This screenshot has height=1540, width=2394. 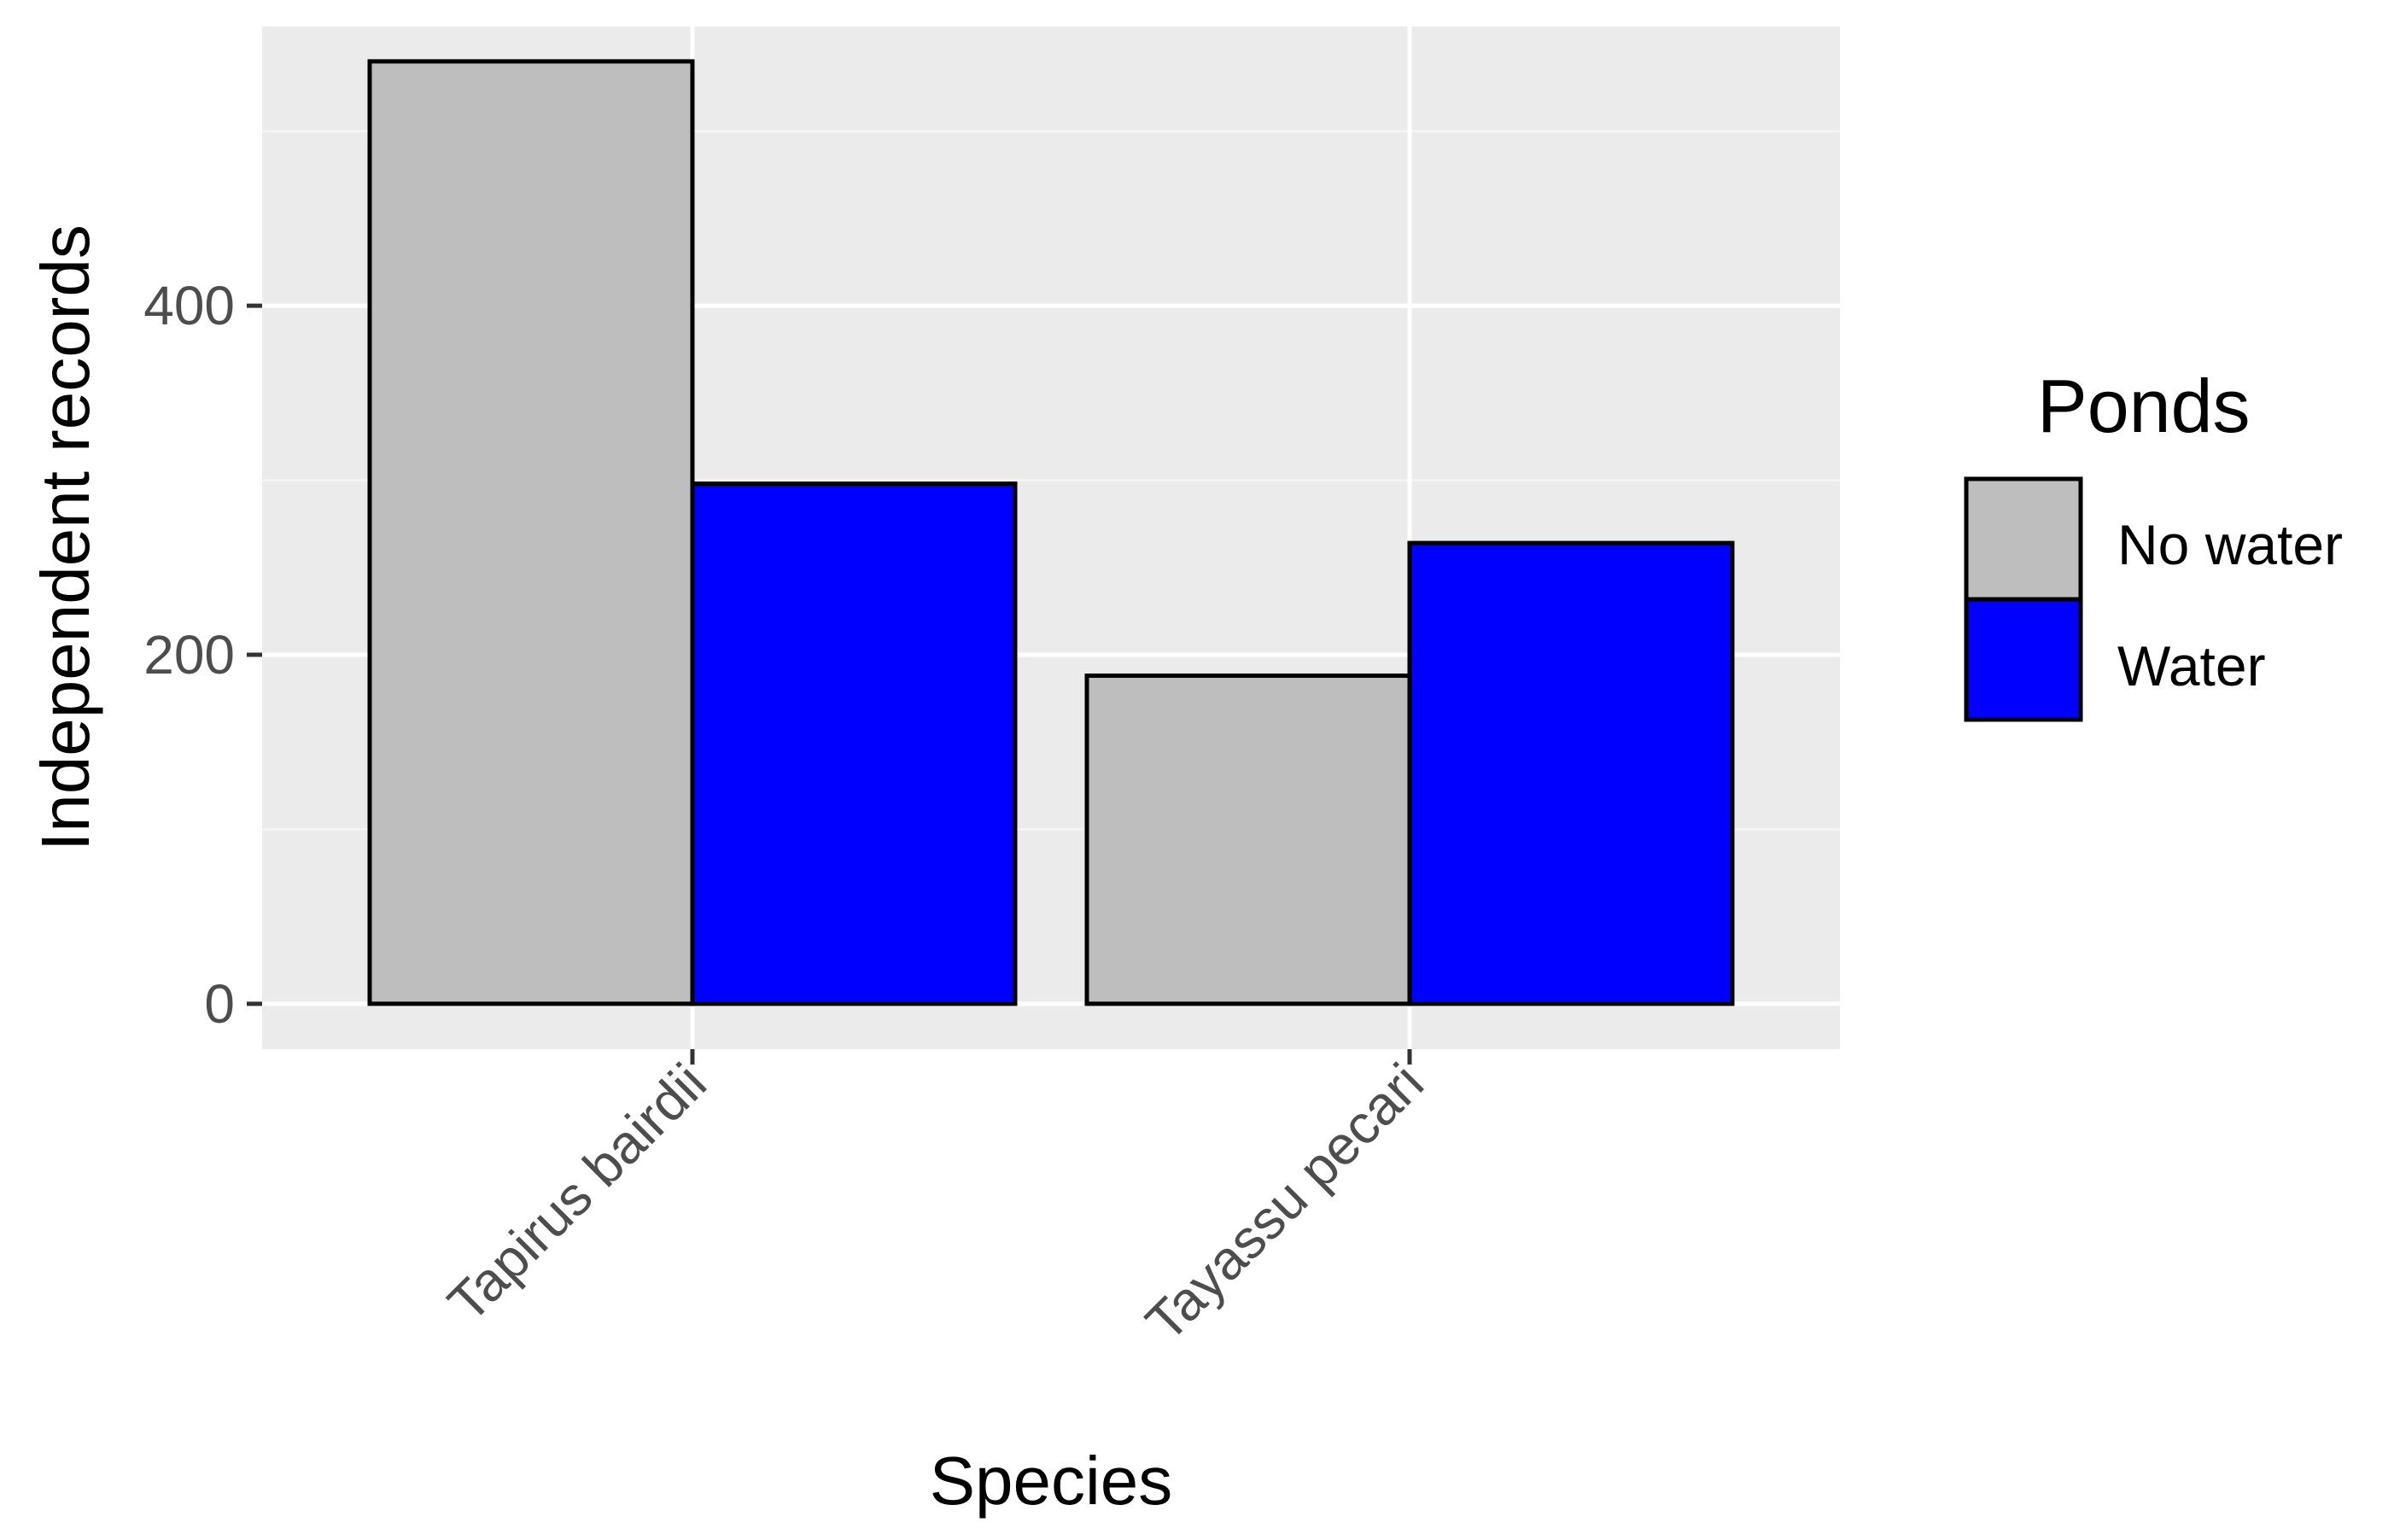 I want to click on legend: Ponds No water Water, so click(x=2153, y=543).